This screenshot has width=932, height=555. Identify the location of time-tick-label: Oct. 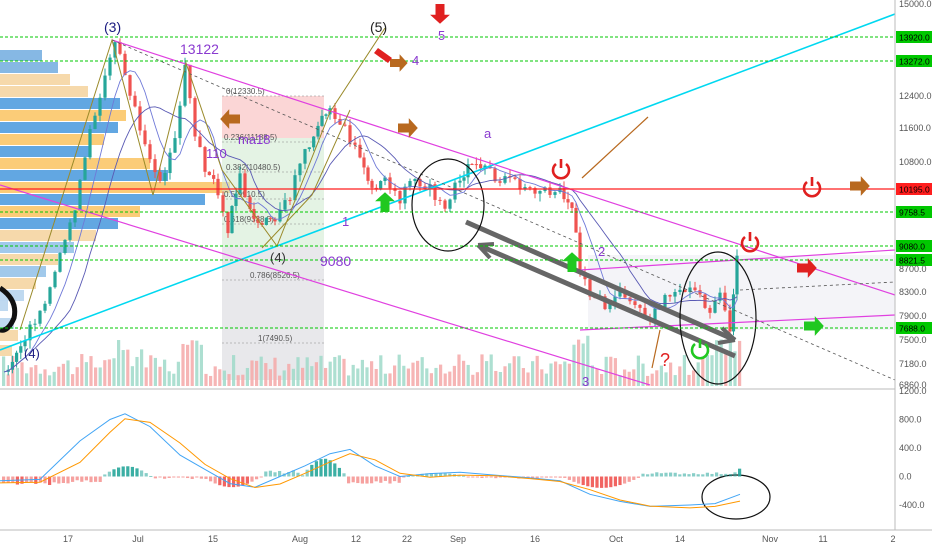
(616, 539).